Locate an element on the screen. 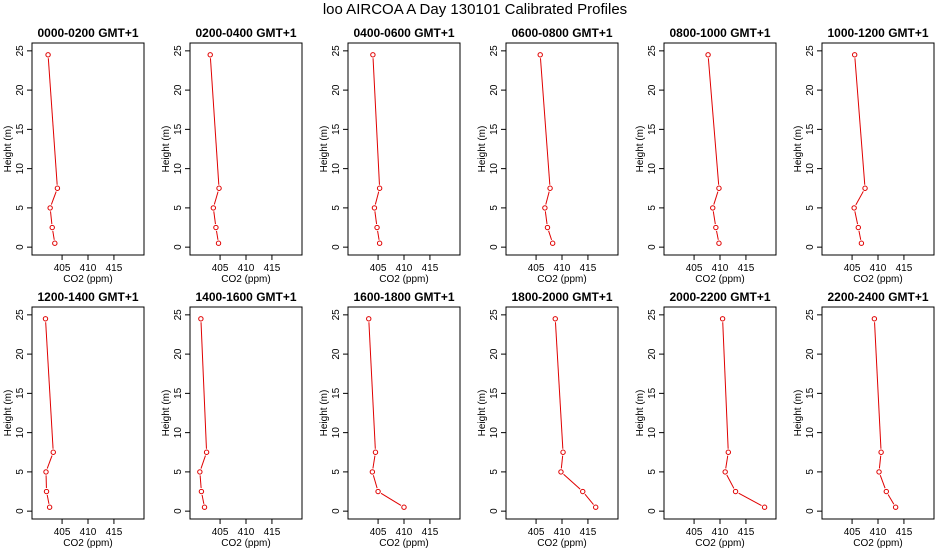 The width and height of the screenshot is (950, 550). panel-title: 0800-1000 GMT+1 is located at coordinates (719, 33).